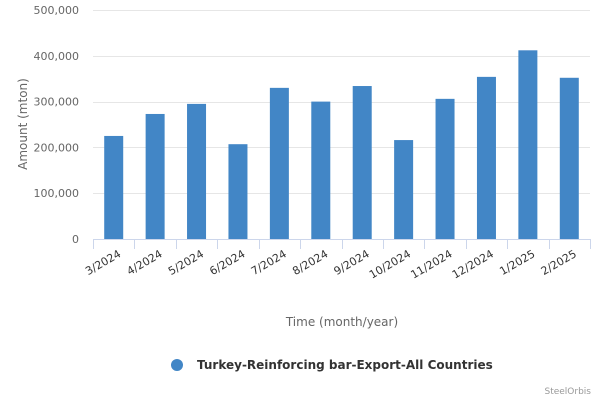 The image size is (600, 400). Describe the element at coordinates (473, 264) in the screenshot. I see `x-tick-label: 12/2024` at that location.